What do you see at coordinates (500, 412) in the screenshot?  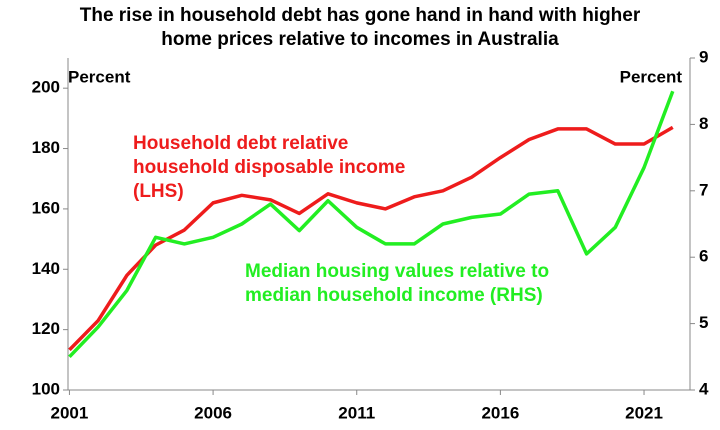 I see `x-tick-label: 2016` at bounding box center [500, 412].